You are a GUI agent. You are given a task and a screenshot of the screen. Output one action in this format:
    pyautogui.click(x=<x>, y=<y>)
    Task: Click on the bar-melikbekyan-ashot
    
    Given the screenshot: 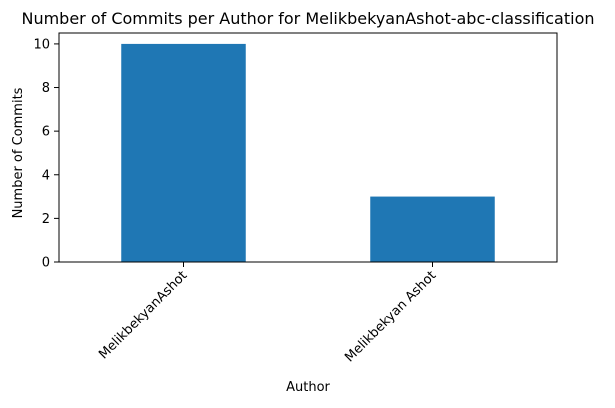 What is the action you would take?
    pyautogui.click(x=432, y=229)
    